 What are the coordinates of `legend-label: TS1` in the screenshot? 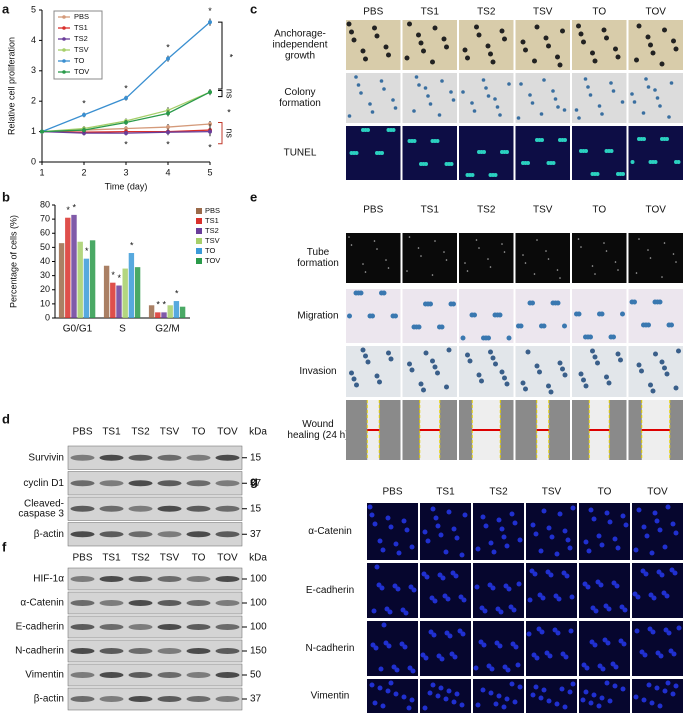 It's located at (212, 220).